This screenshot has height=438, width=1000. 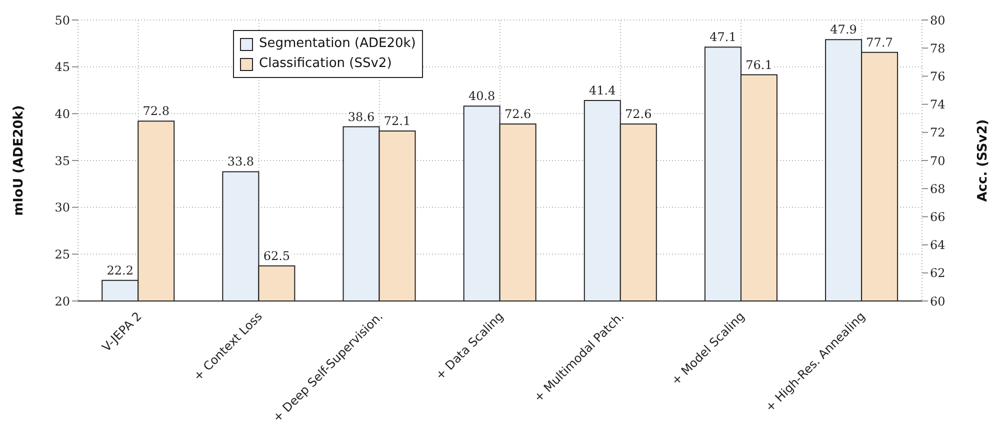 I want to click on y2-tick-label: 66, so click(x=938, y=217).